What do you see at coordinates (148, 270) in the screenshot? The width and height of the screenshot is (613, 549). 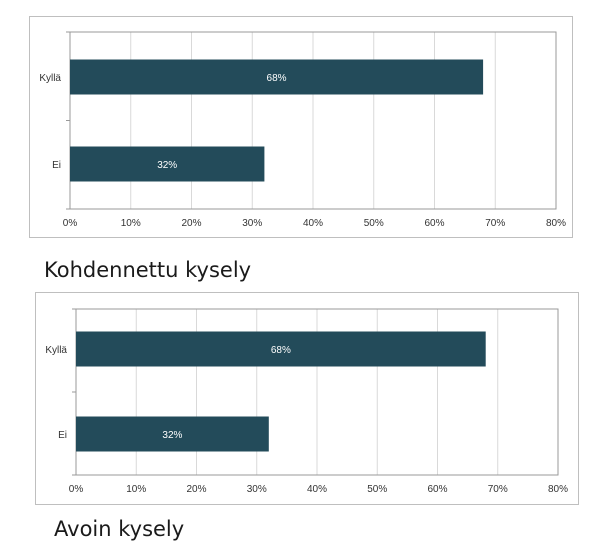 I see `chart-caption-targeted-survey: Kohdennettu kysely` at bounding box center [148, 270].